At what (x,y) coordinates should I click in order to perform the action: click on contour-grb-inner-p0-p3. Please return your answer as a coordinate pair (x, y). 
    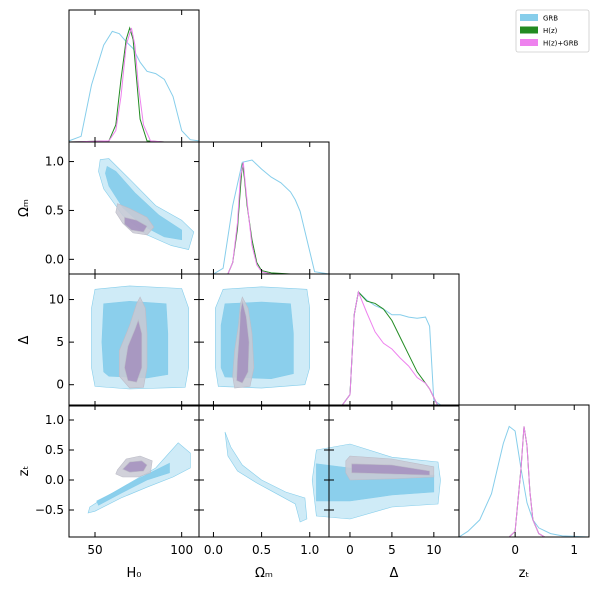
    Looking at the image, I should click on (133, 484).